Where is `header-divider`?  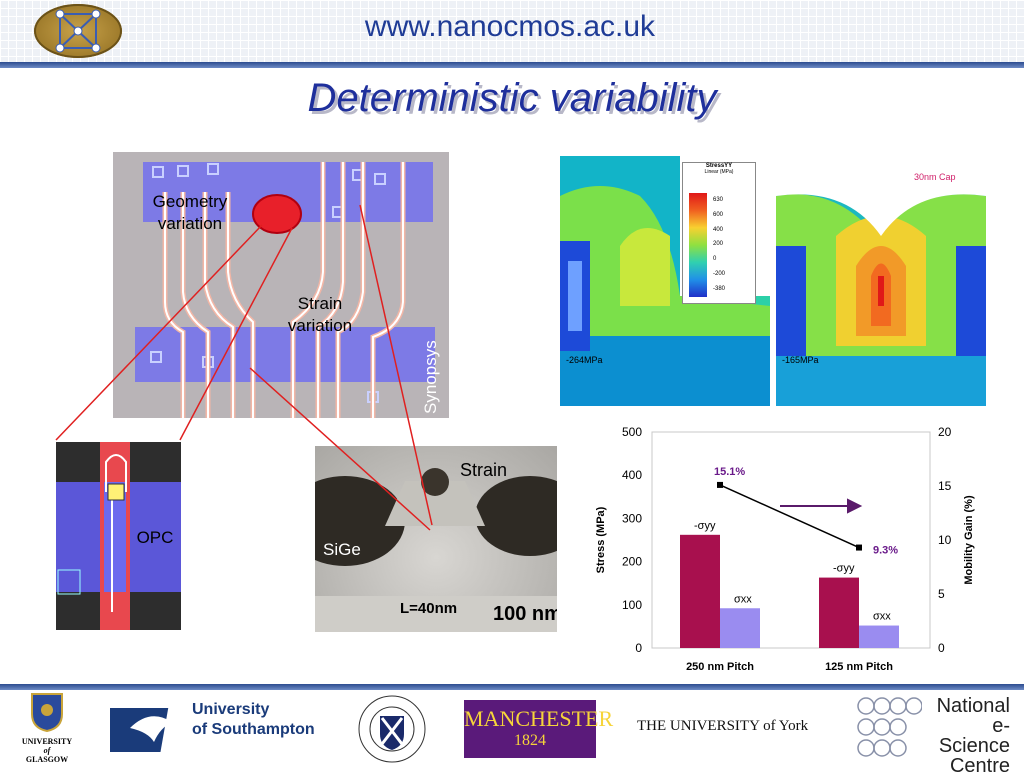 header-divider is located at coordinates (512, 65).